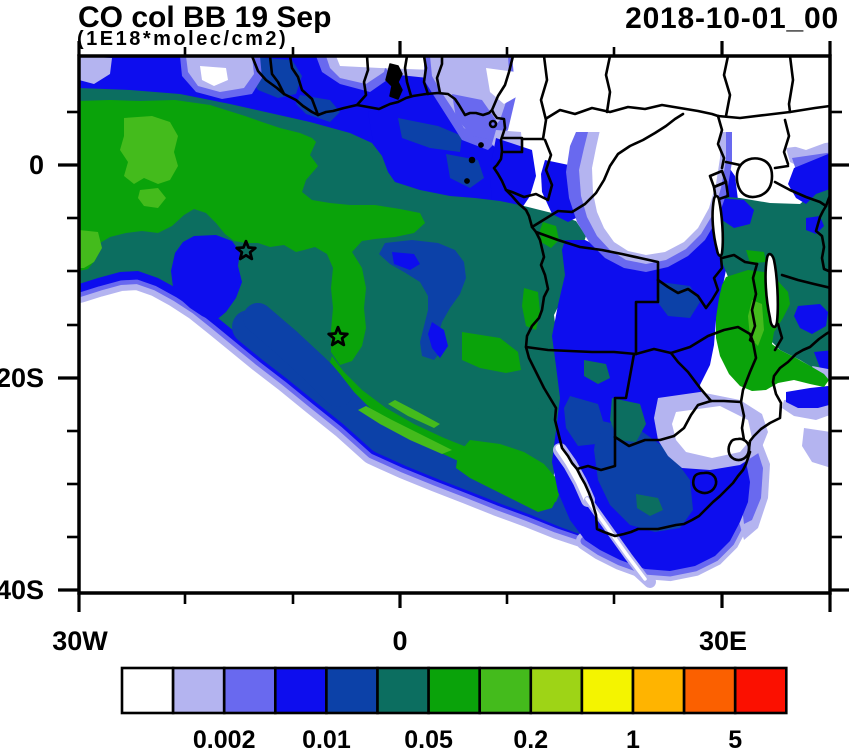 The image size is (850, 750). I want to click on svg-text: 2018-10-01_00, so click(732, 18).